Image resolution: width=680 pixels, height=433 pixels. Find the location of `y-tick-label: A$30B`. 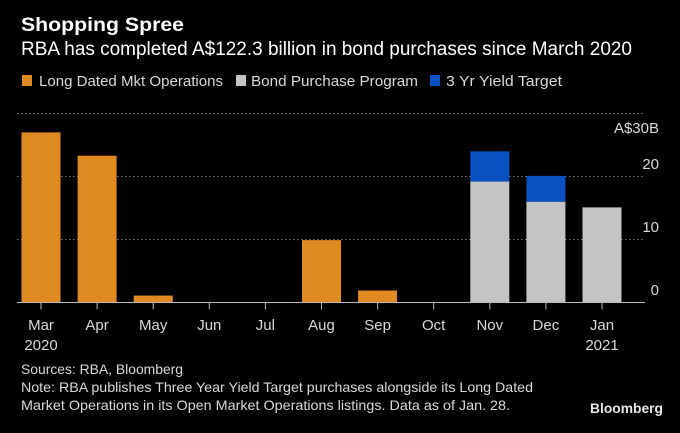

y-tick-label: A$30B is located at coordinates (636, 128).